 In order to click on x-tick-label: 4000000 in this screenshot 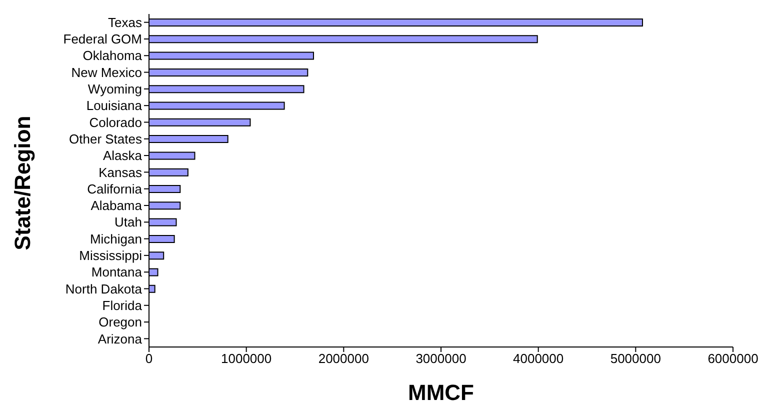, I will do `click(538, 358)`.